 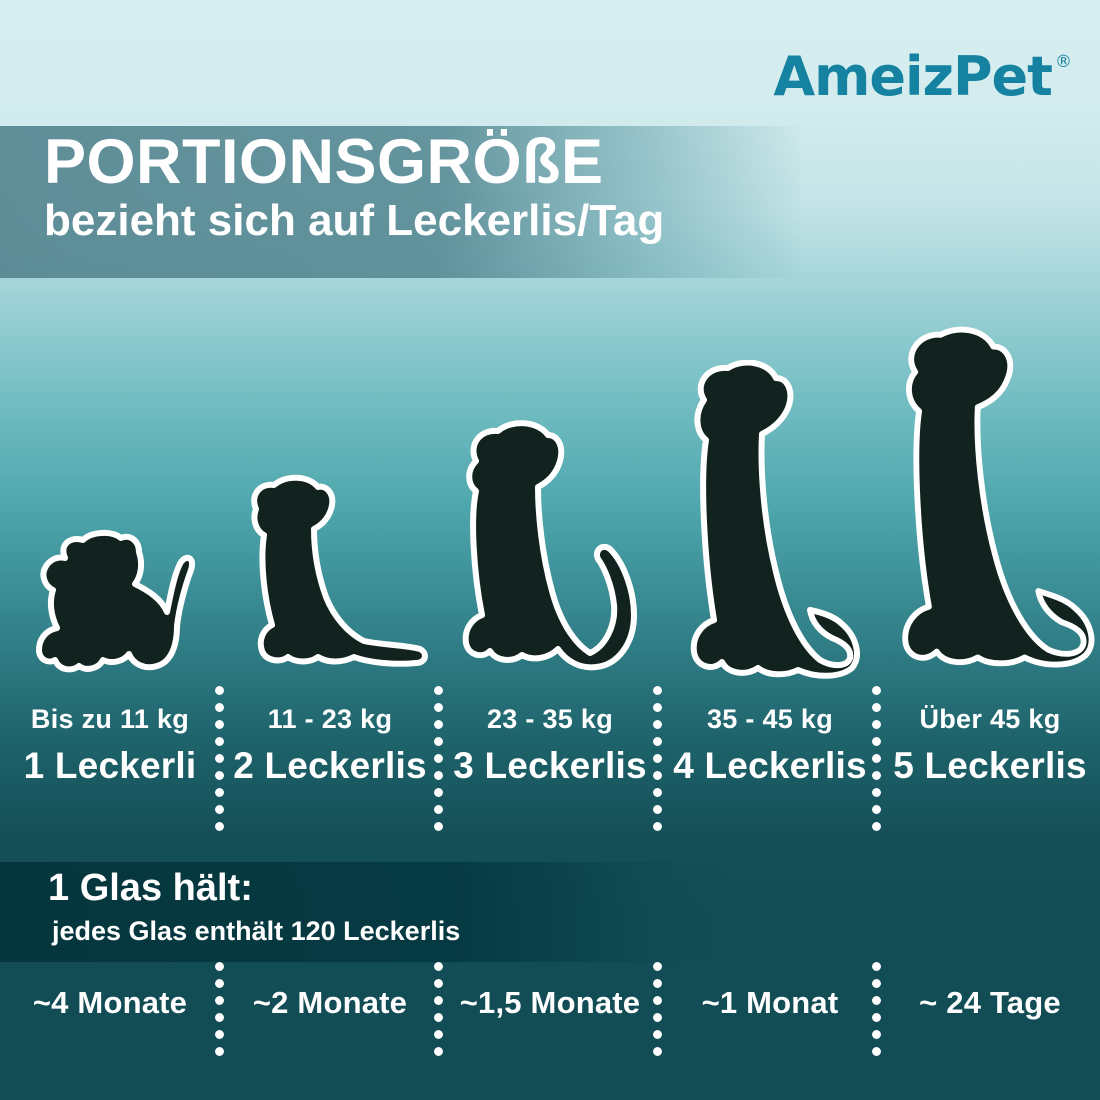 What do you see at coordinates (110, 738) in the screenshot?
I see `portion-column-1: Bis zu 11 kg 1 Leckerli` at bounding box center [110, 738].